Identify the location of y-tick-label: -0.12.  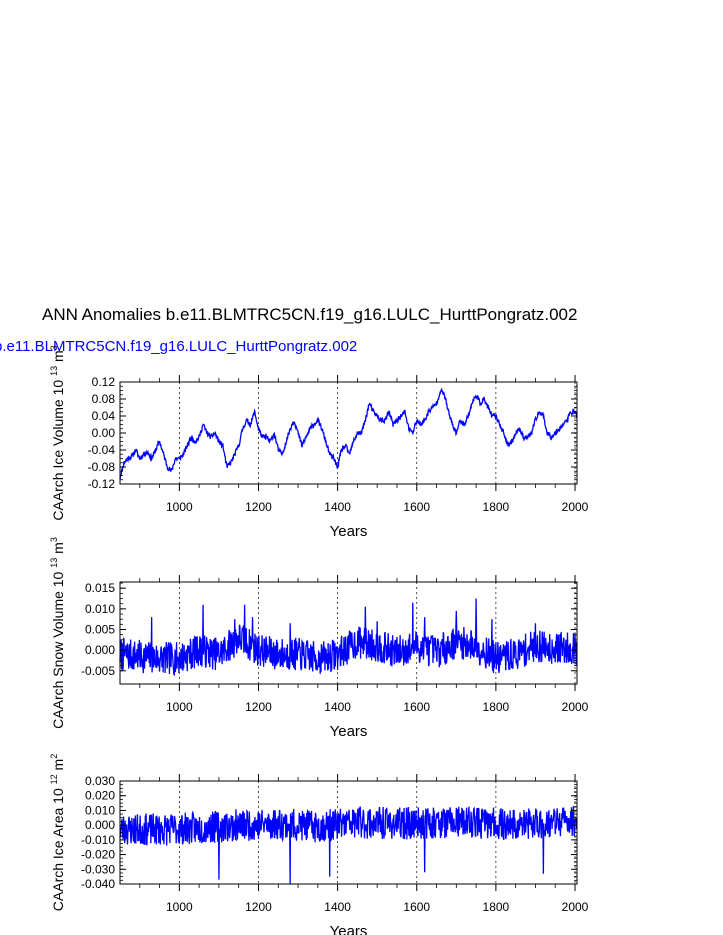
(102, 484).